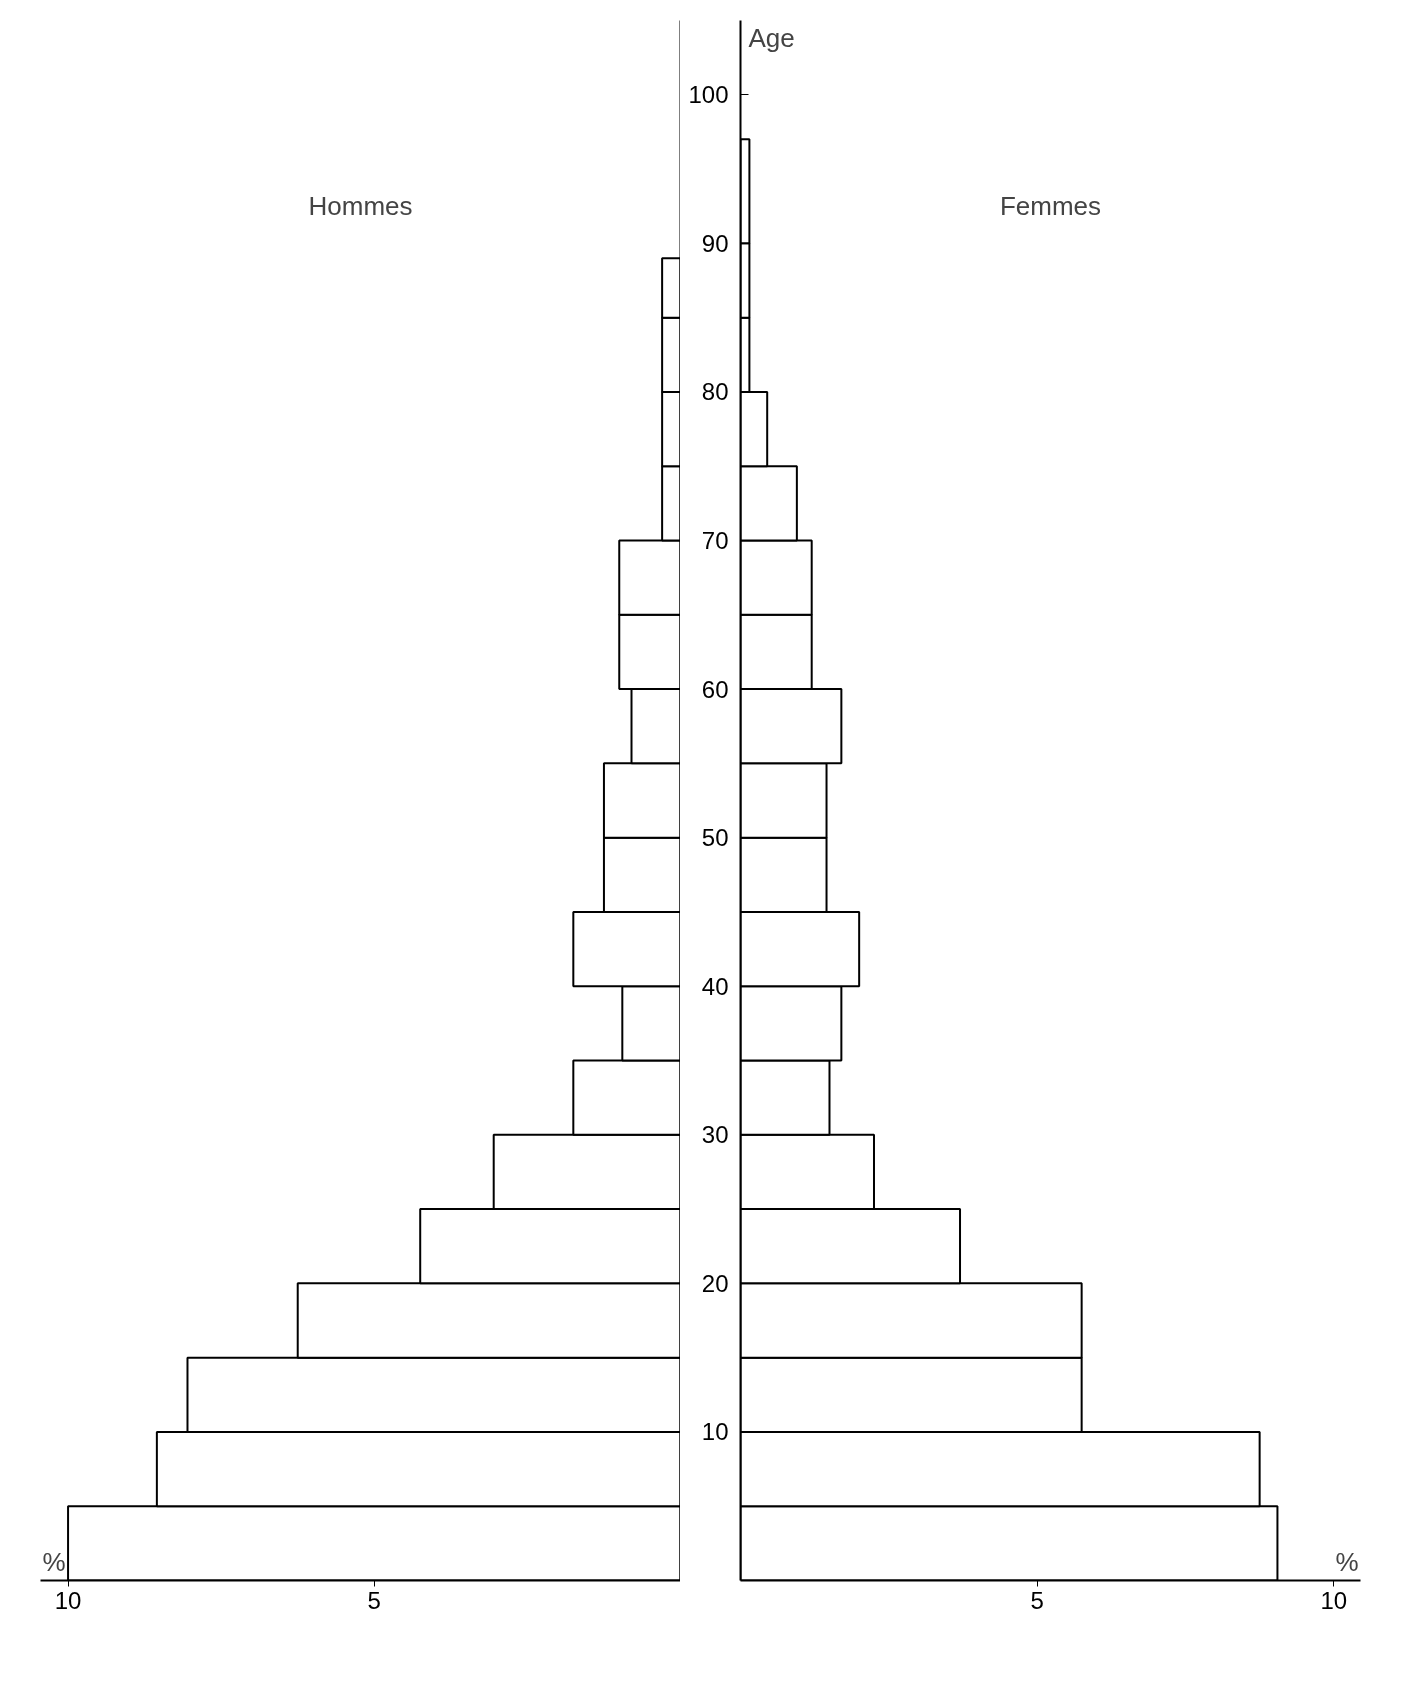 The image size is (1423, 1695). I want to click on text: Femmes, so click(1050, 205).